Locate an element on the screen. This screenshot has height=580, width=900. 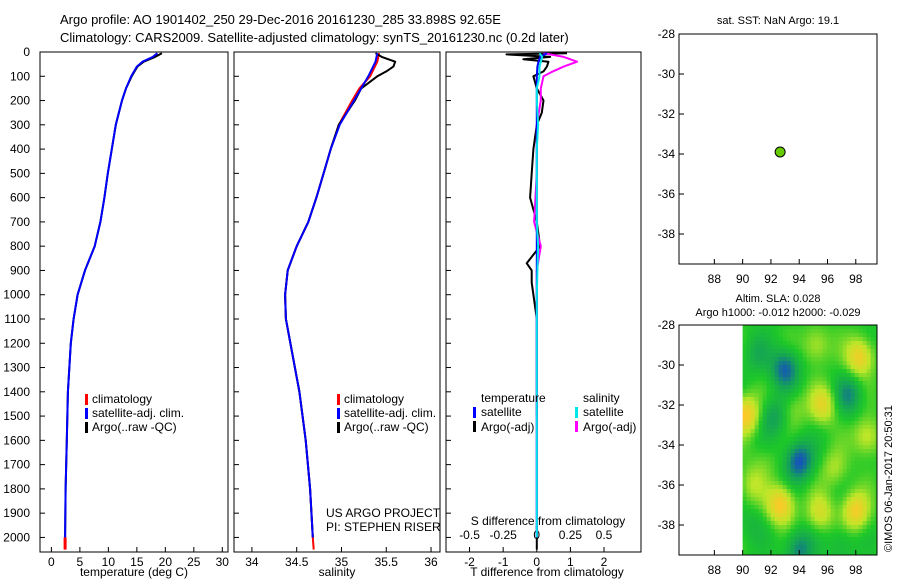
y-tick-label: -36 is located at coordinates (667, 194).